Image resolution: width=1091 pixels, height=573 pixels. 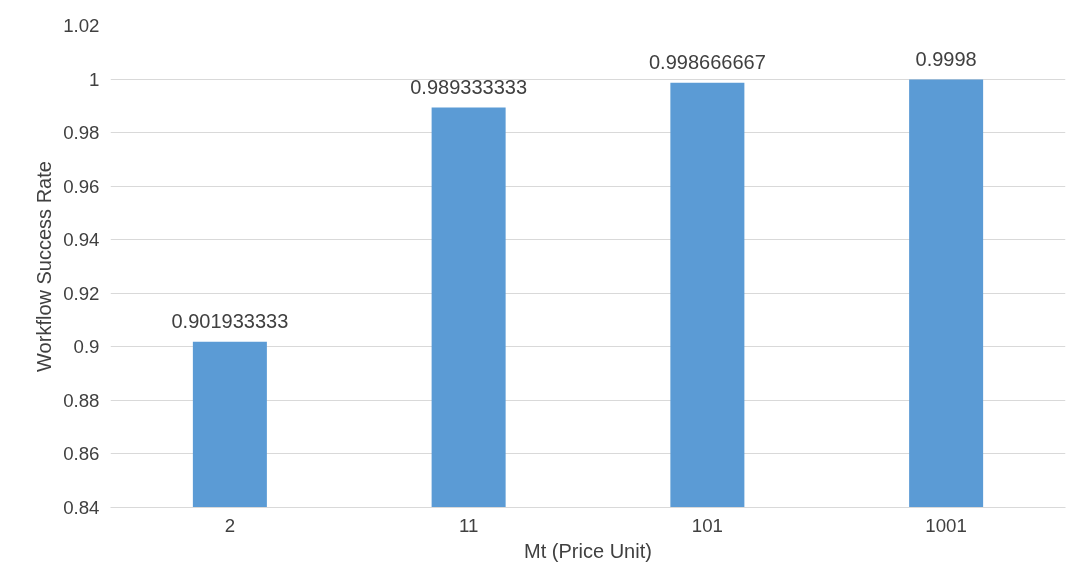 I want to click on y-tick-label: 0.88, so click(x=81, y=400).